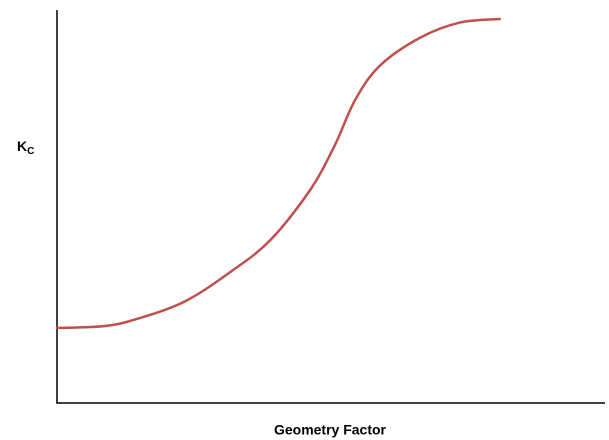  I want to click on y-axis-label-main: K, so click(22, 146).